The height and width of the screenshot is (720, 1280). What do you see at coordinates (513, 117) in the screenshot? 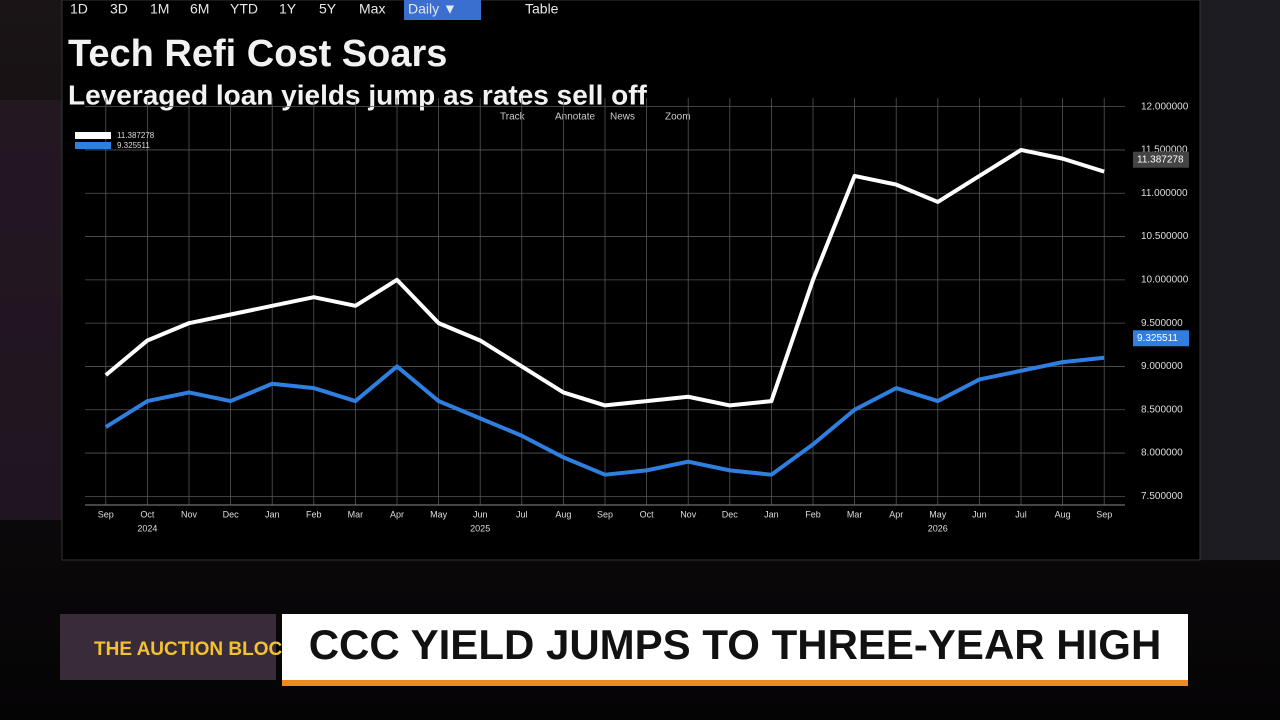
I see `chart-tool: Track` at bounding box center [513, 117].